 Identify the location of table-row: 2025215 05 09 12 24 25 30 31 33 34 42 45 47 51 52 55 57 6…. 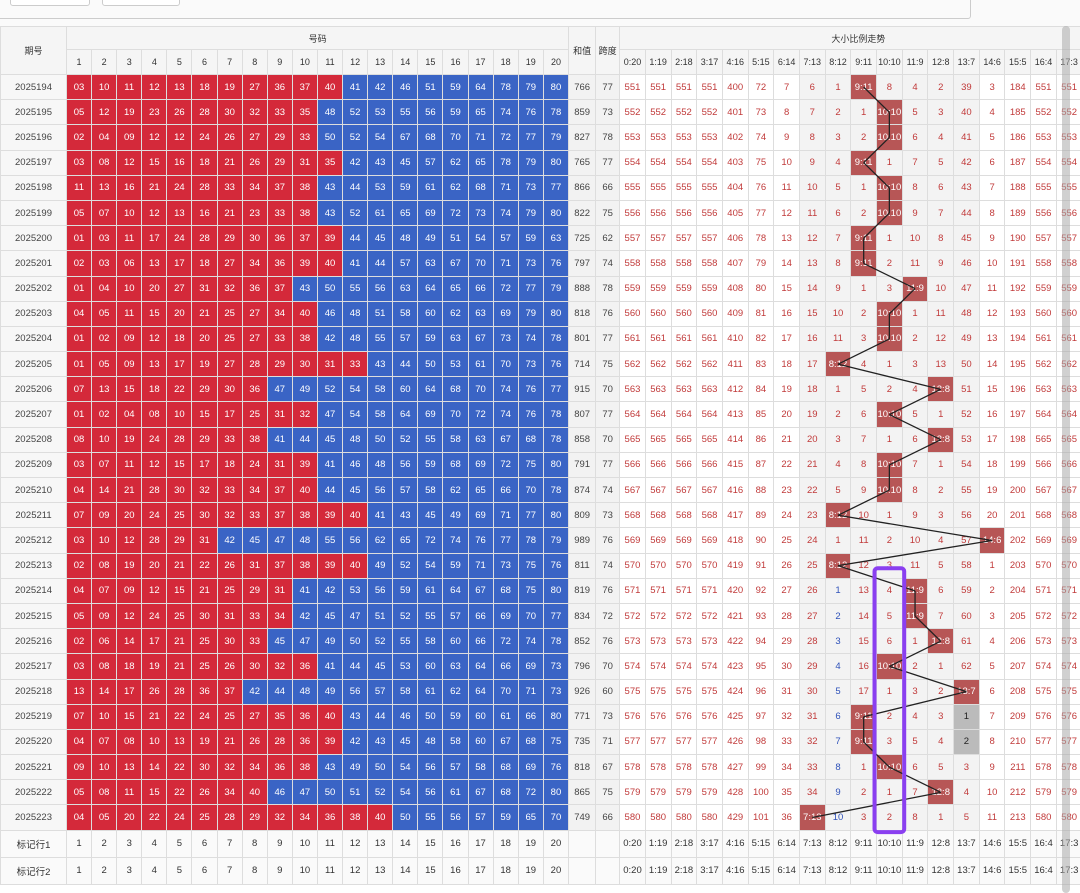
(540, 616).